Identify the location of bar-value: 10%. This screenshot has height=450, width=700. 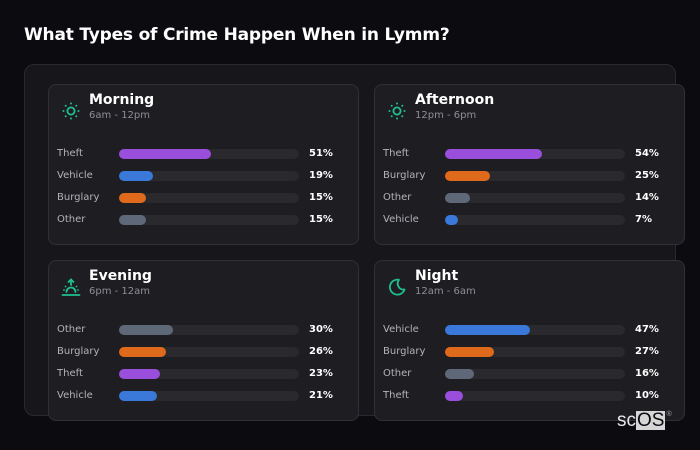
(647, 395).